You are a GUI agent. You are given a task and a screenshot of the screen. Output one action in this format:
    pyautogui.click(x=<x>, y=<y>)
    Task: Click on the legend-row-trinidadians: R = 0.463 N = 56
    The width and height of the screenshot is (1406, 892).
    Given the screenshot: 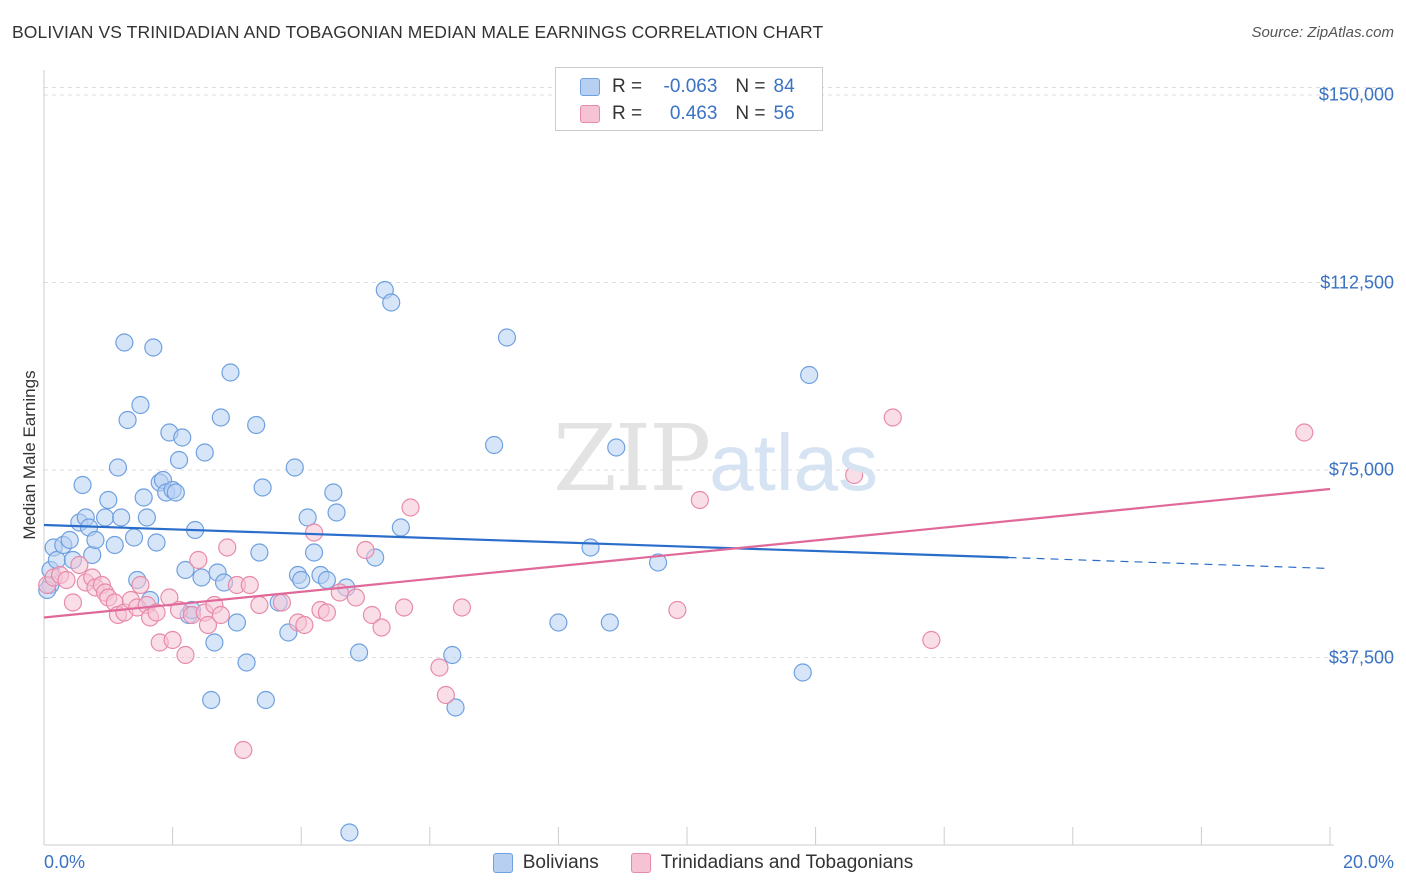 What is the action you would take?
    pyautogui.click(x=687, y=114)
    